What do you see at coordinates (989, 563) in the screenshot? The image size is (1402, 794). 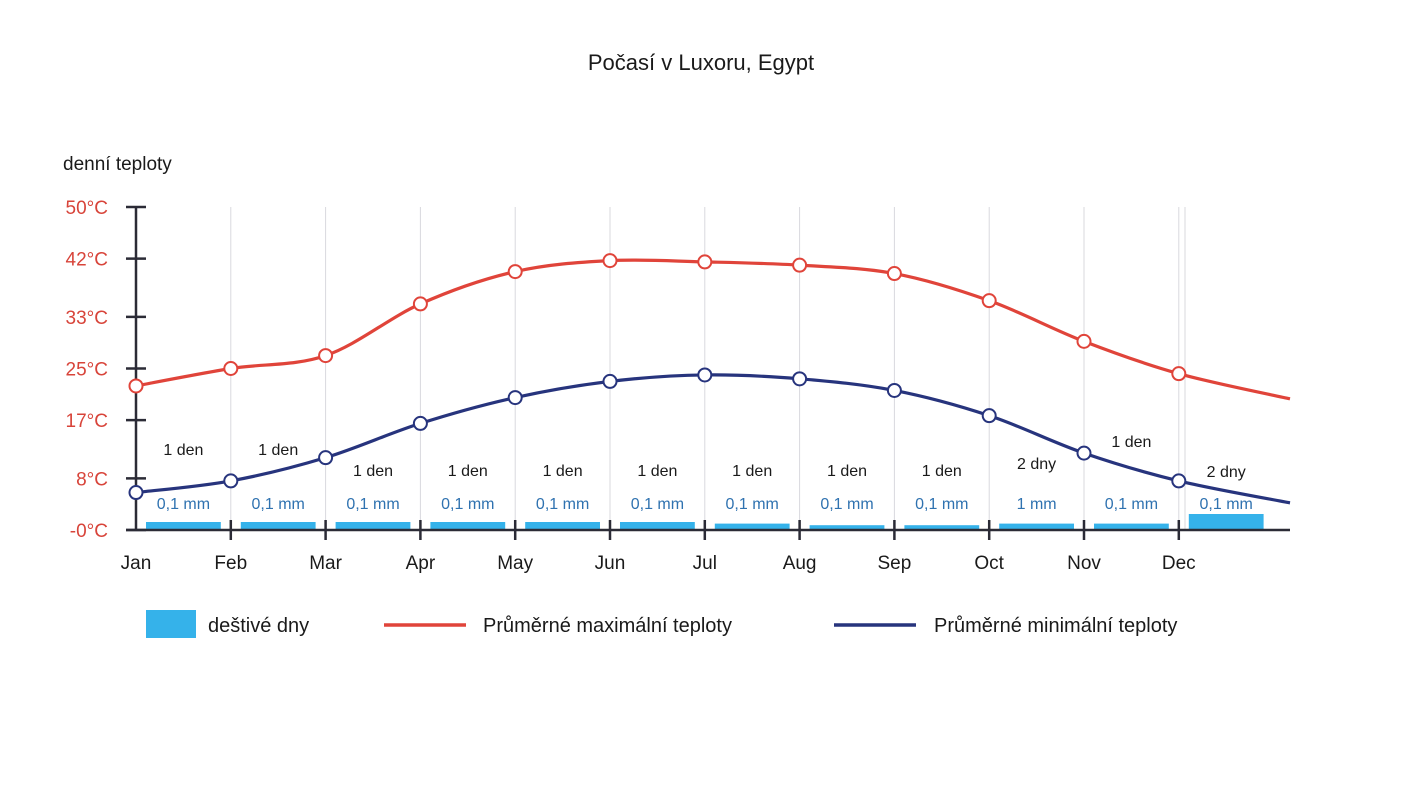 I see `x-tick-label: Oct` at bounding box center [989, 563].